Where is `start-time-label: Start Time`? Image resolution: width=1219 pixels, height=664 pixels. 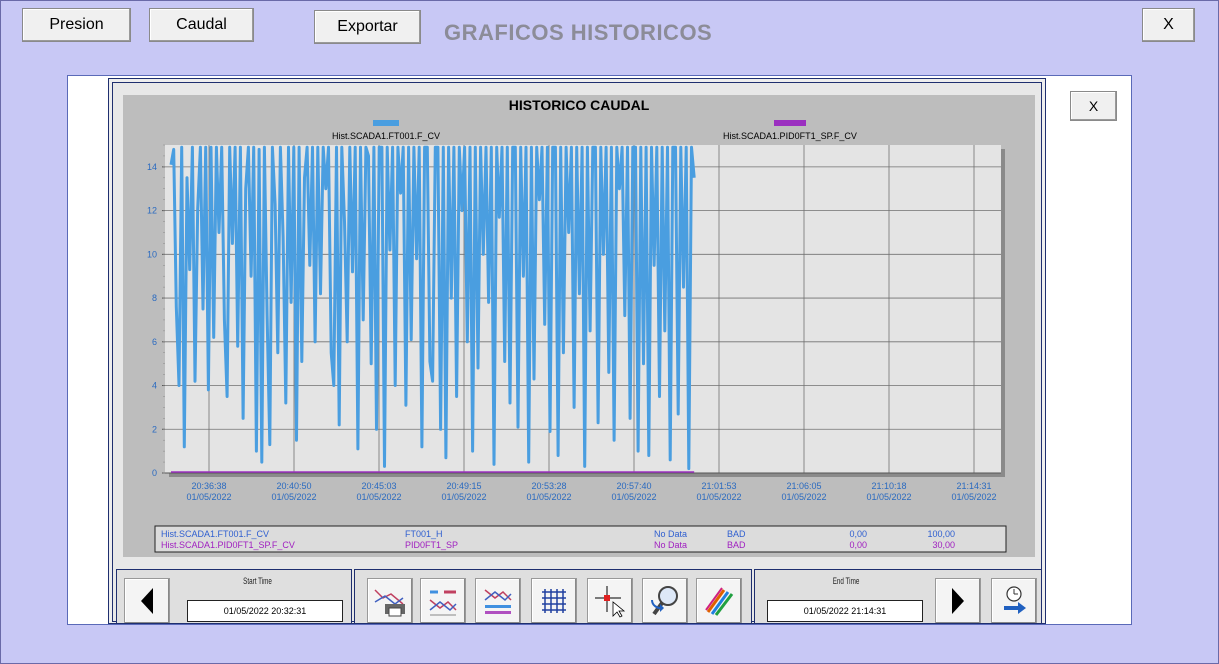 start-time-label: Start Time is located at coordinates (257, 581).